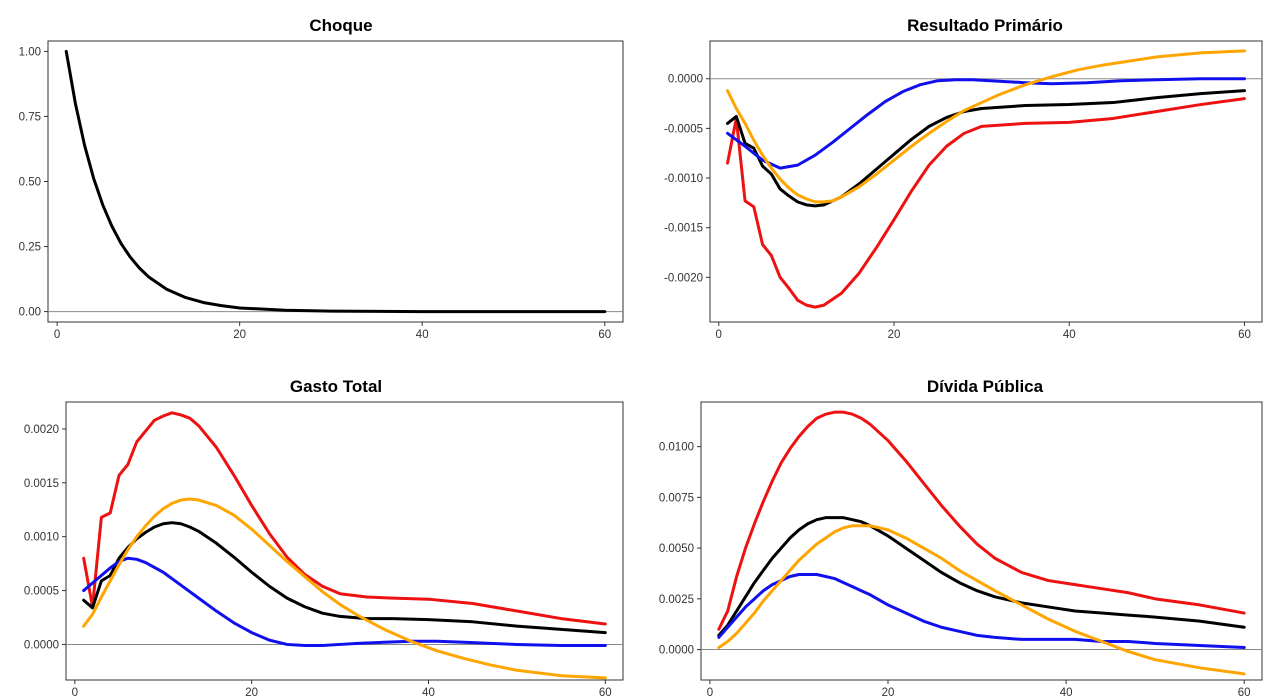 Image resolution: width=1263 pixels, height=700 pixels. What do you see at coordinates (30, 313) in the screenshot?
I see `y-tick-label: 0.00` at bounding box center [30, 313].